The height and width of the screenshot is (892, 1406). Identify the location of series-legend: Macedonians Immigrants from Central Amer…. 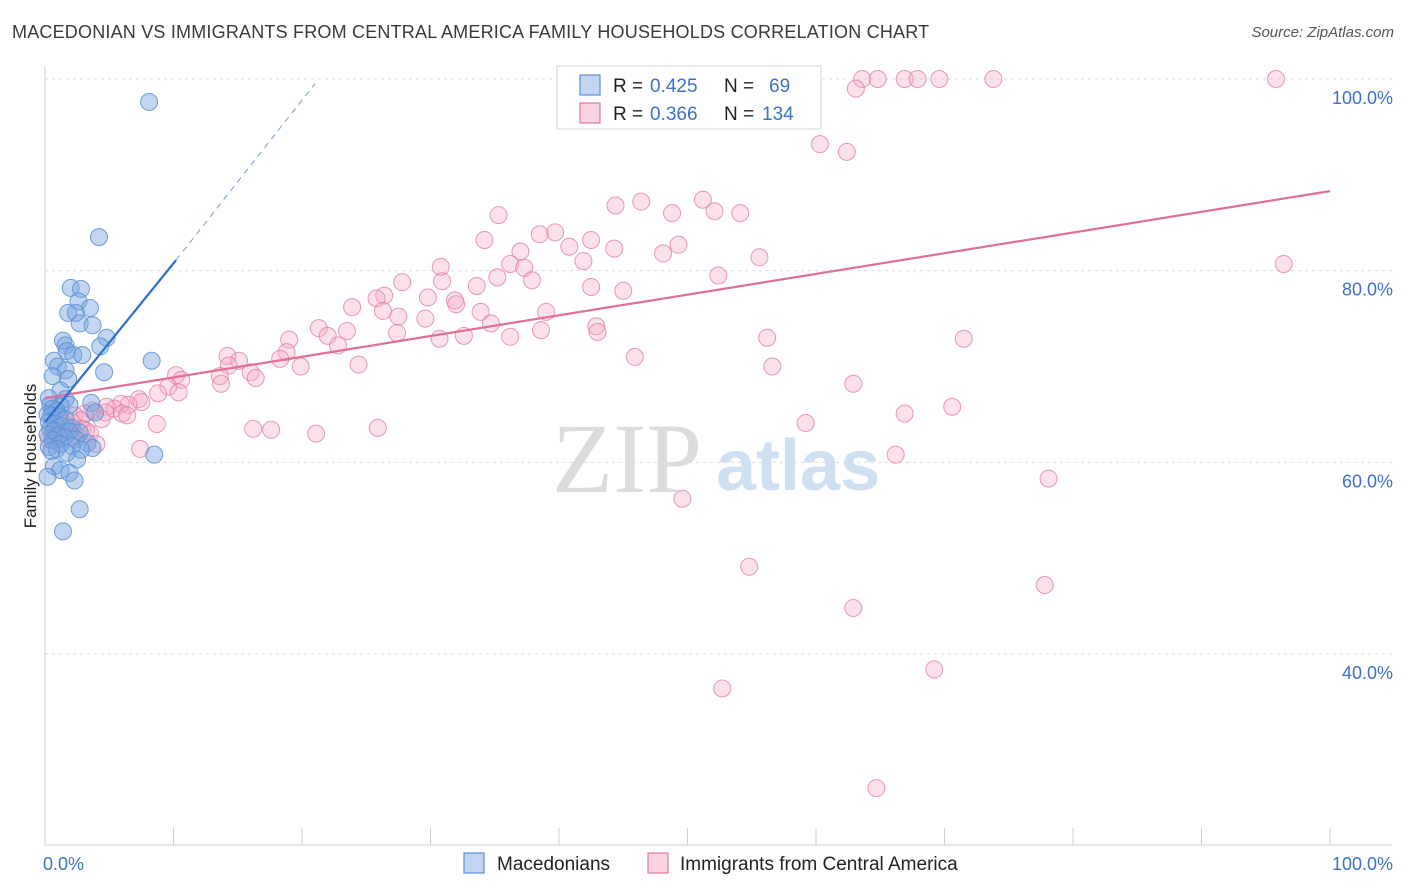
(710, 863).